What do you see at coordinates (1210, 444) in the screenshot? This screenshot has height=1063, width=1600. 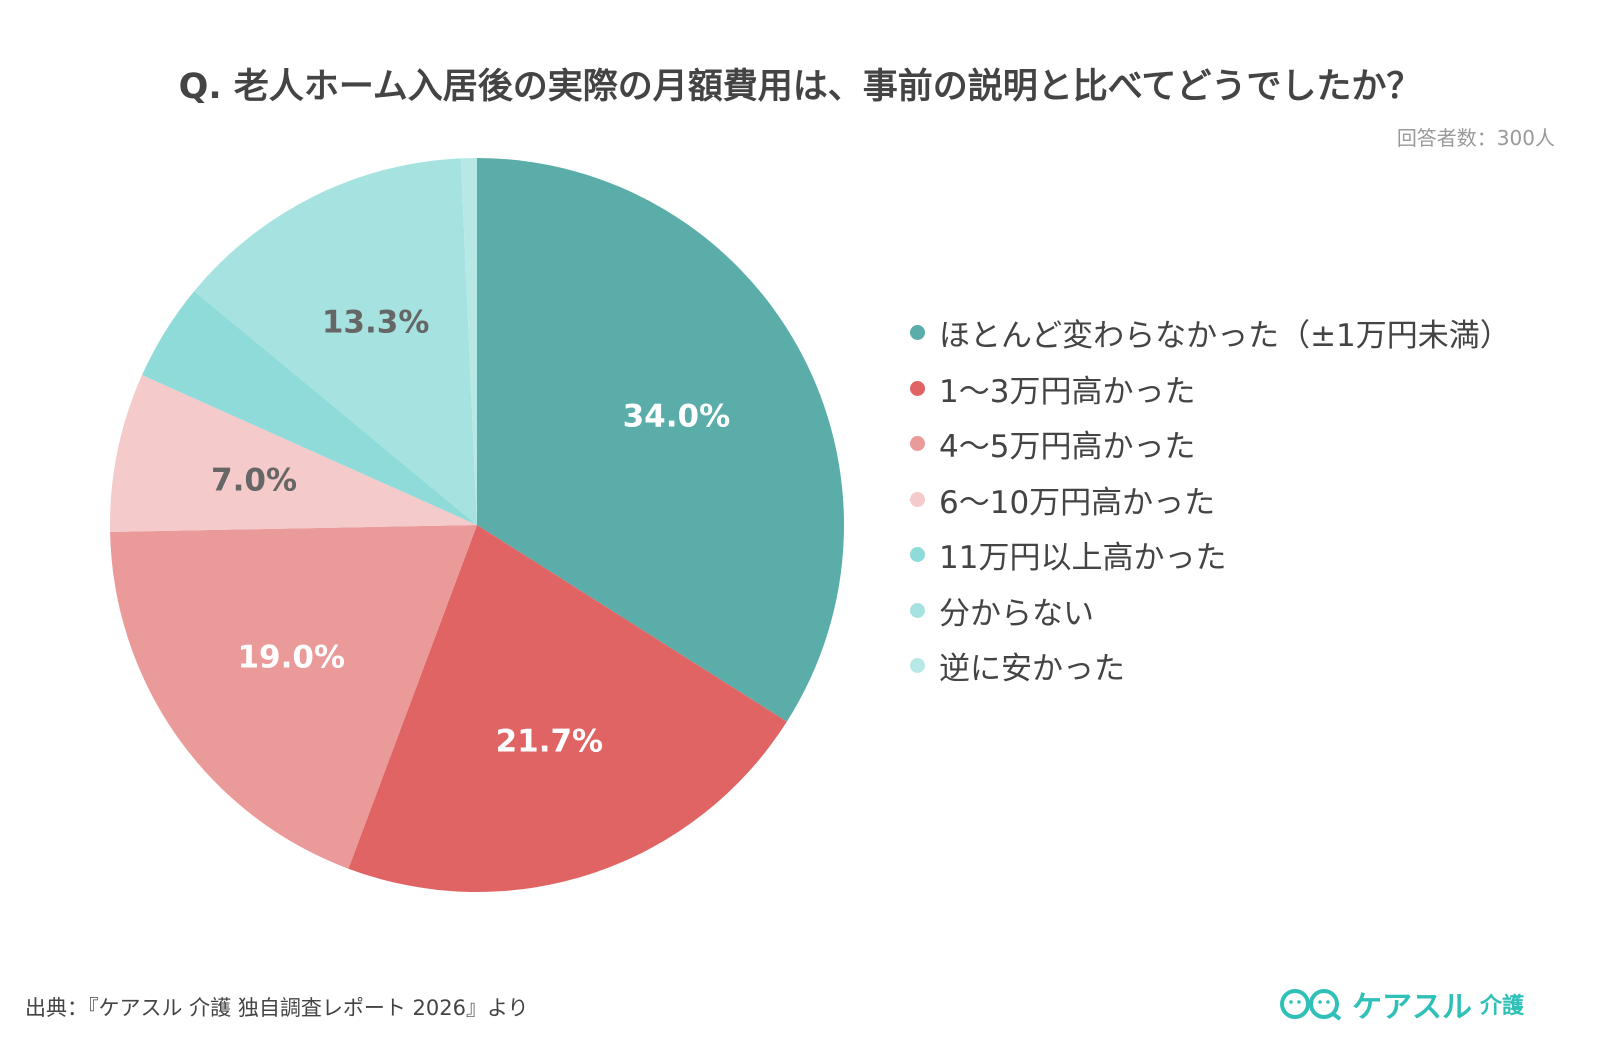 I see `legend-item: 4〜5万円高かった` at bounding box center [1210, 444].